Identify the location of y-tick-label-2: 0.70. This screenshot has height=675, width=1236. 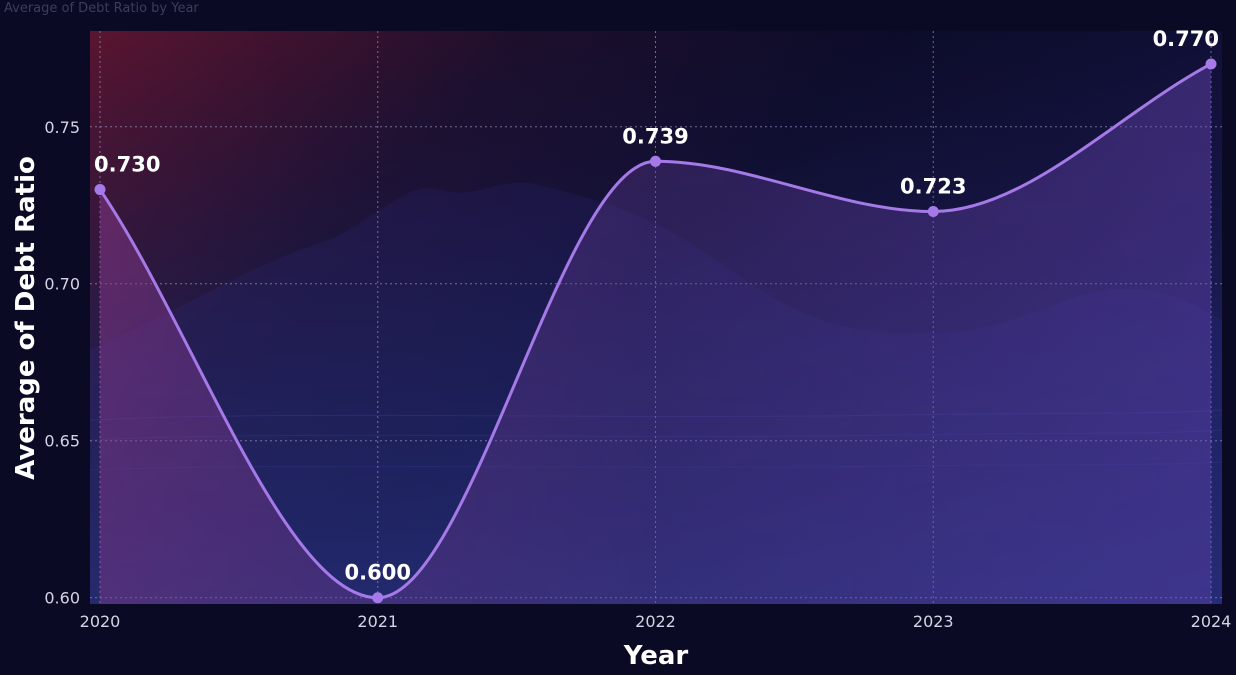
(62, 284).